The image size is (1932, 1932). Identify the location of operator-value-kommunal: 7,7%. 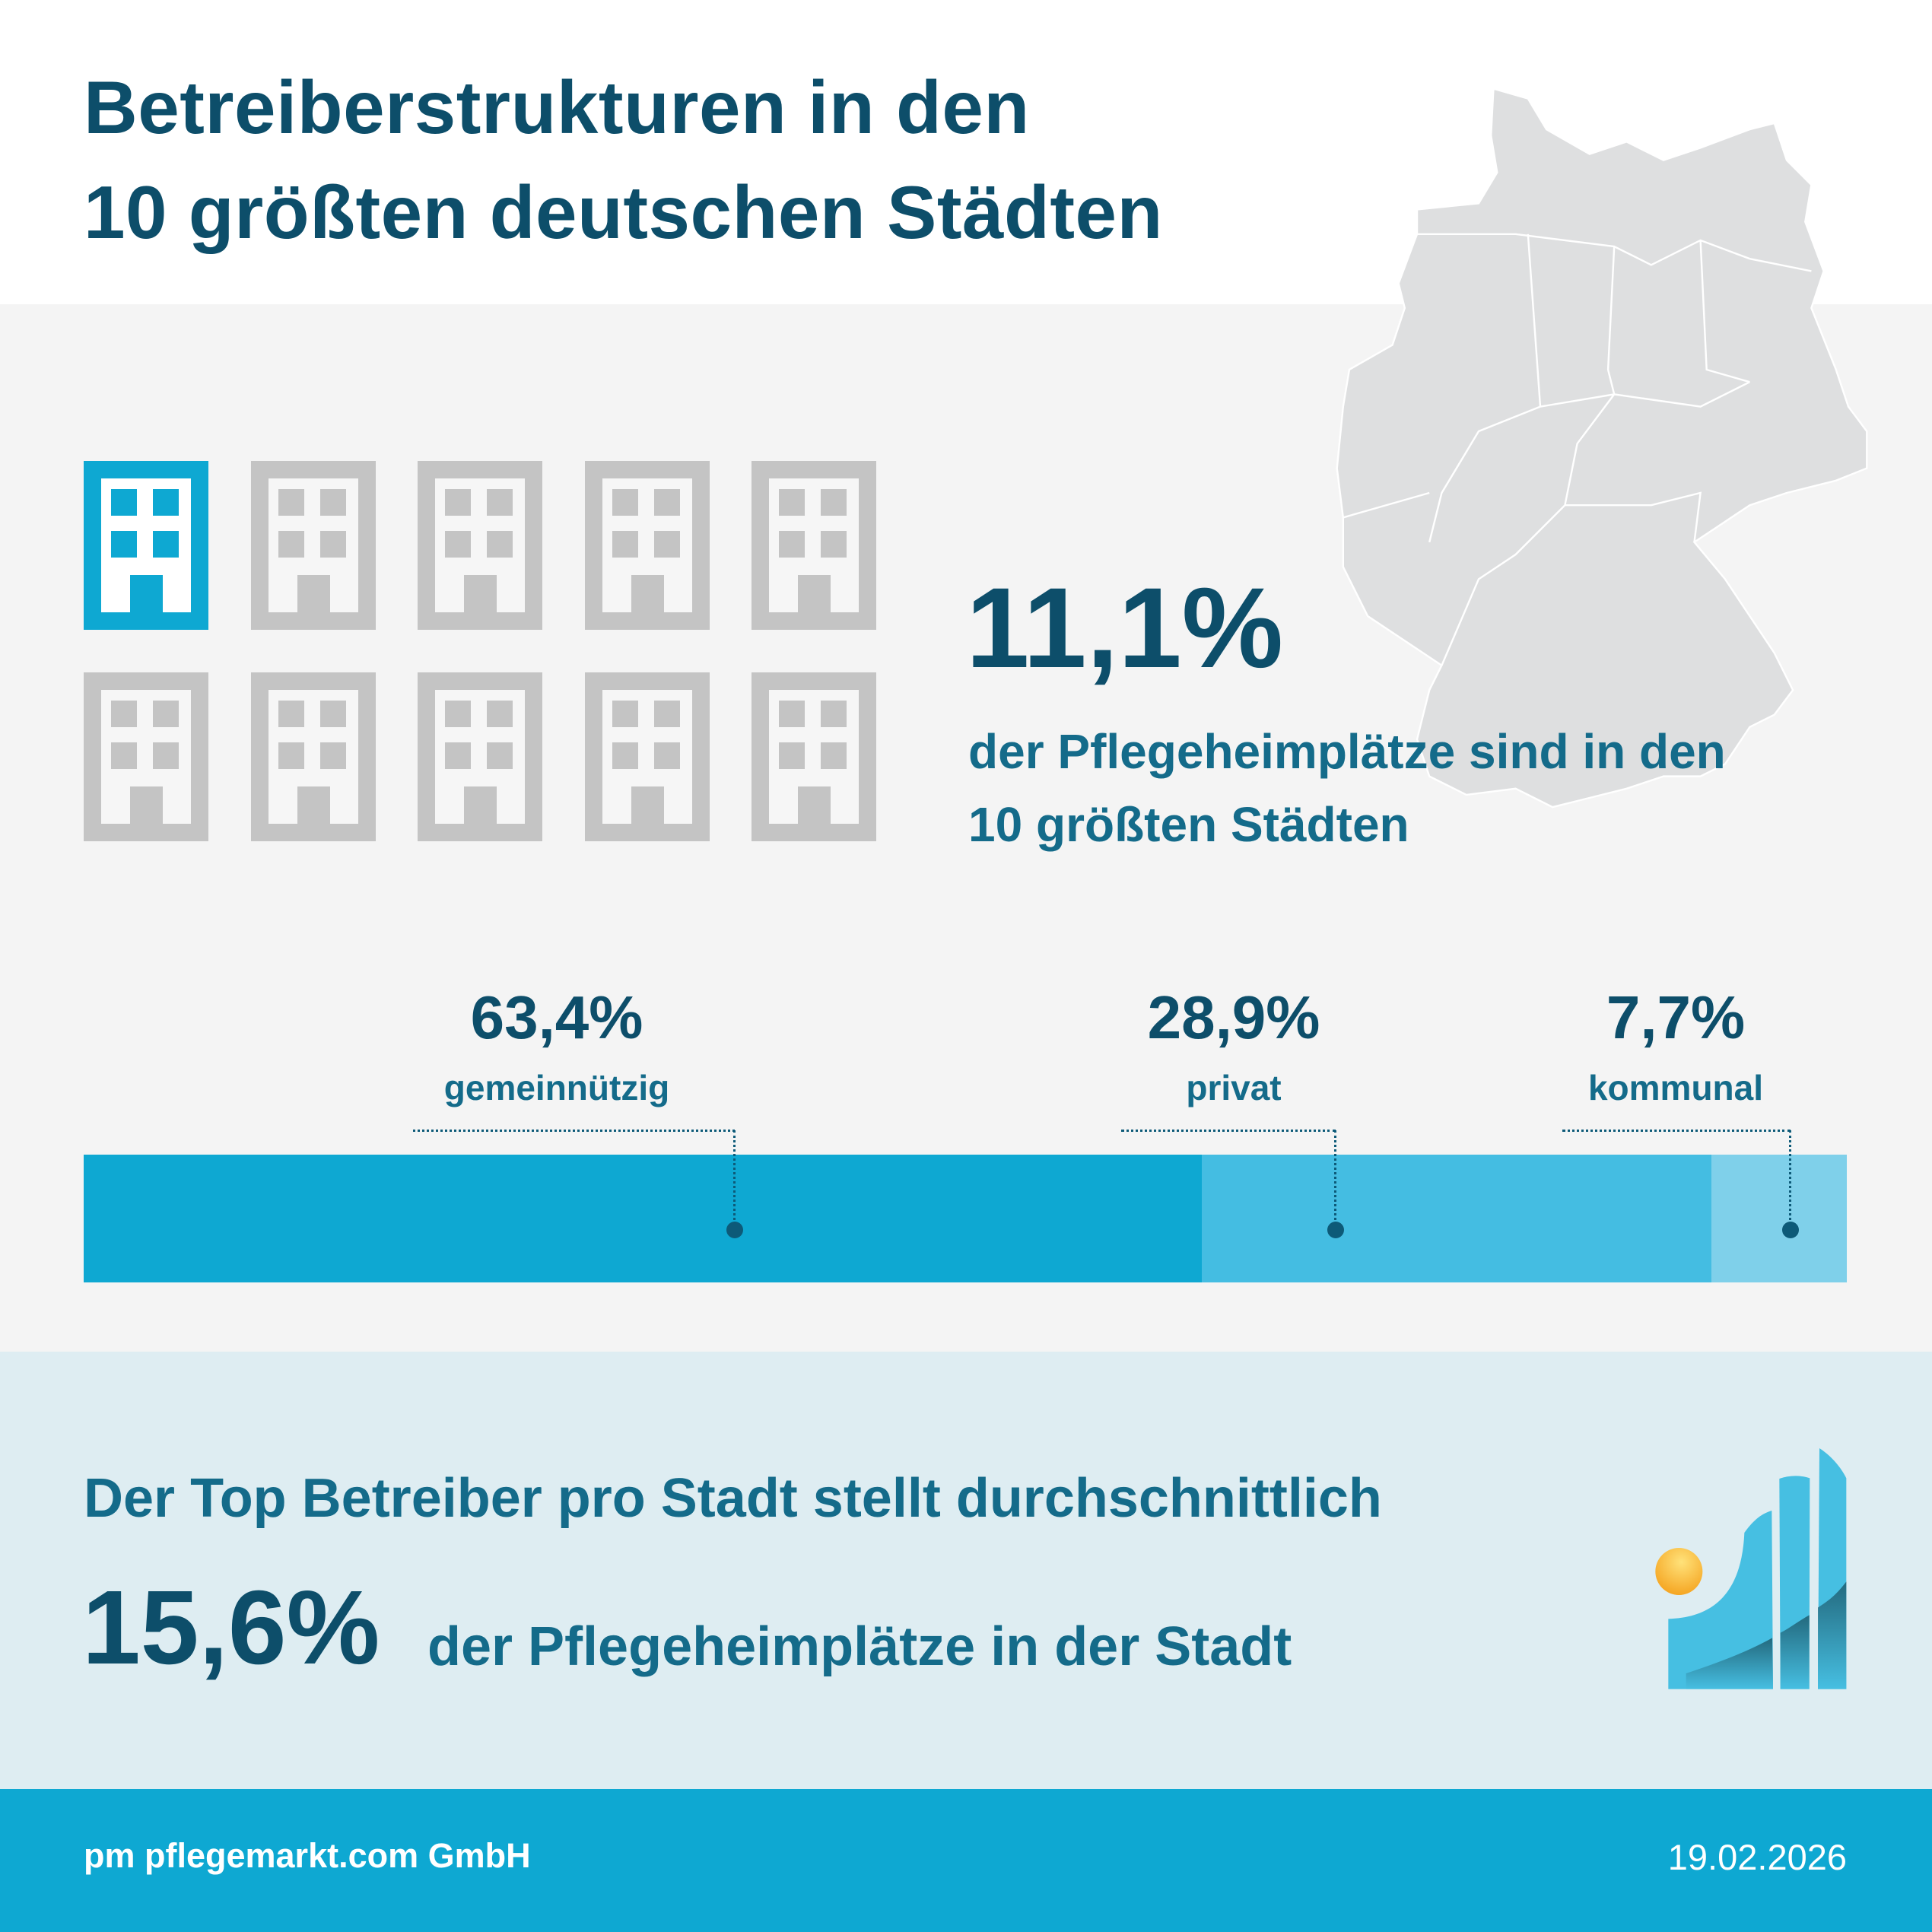
(1676, 1017).